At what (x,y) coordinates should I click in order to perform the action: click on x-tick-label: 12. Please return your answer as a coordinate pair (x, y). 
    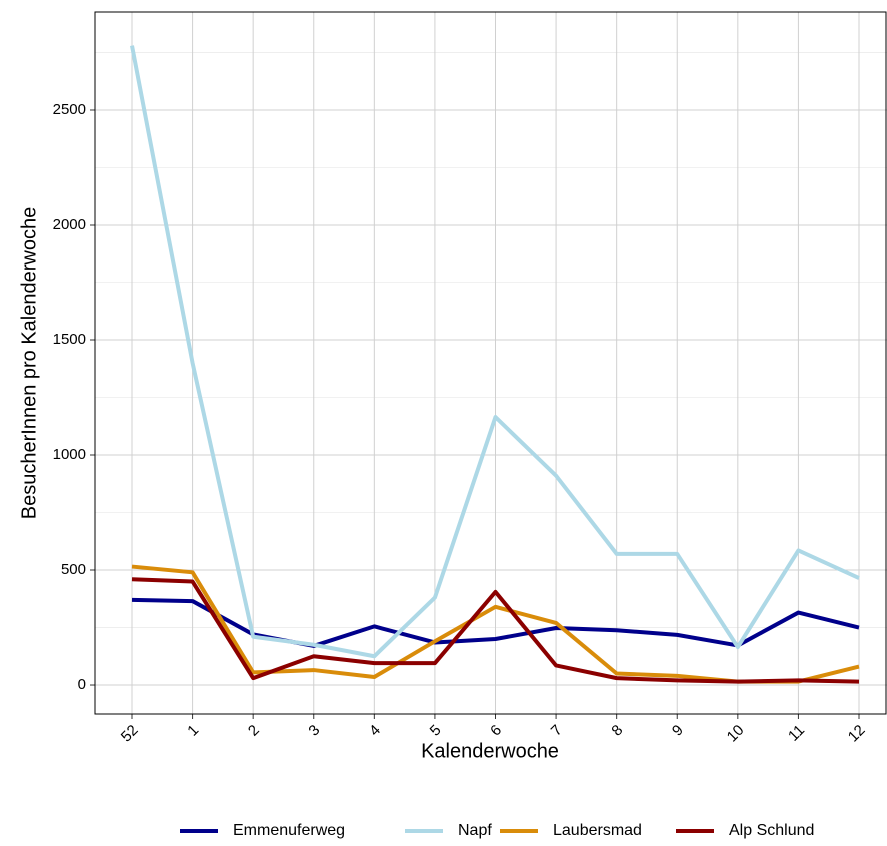
    Looking at the image, I should click on (857, 734).